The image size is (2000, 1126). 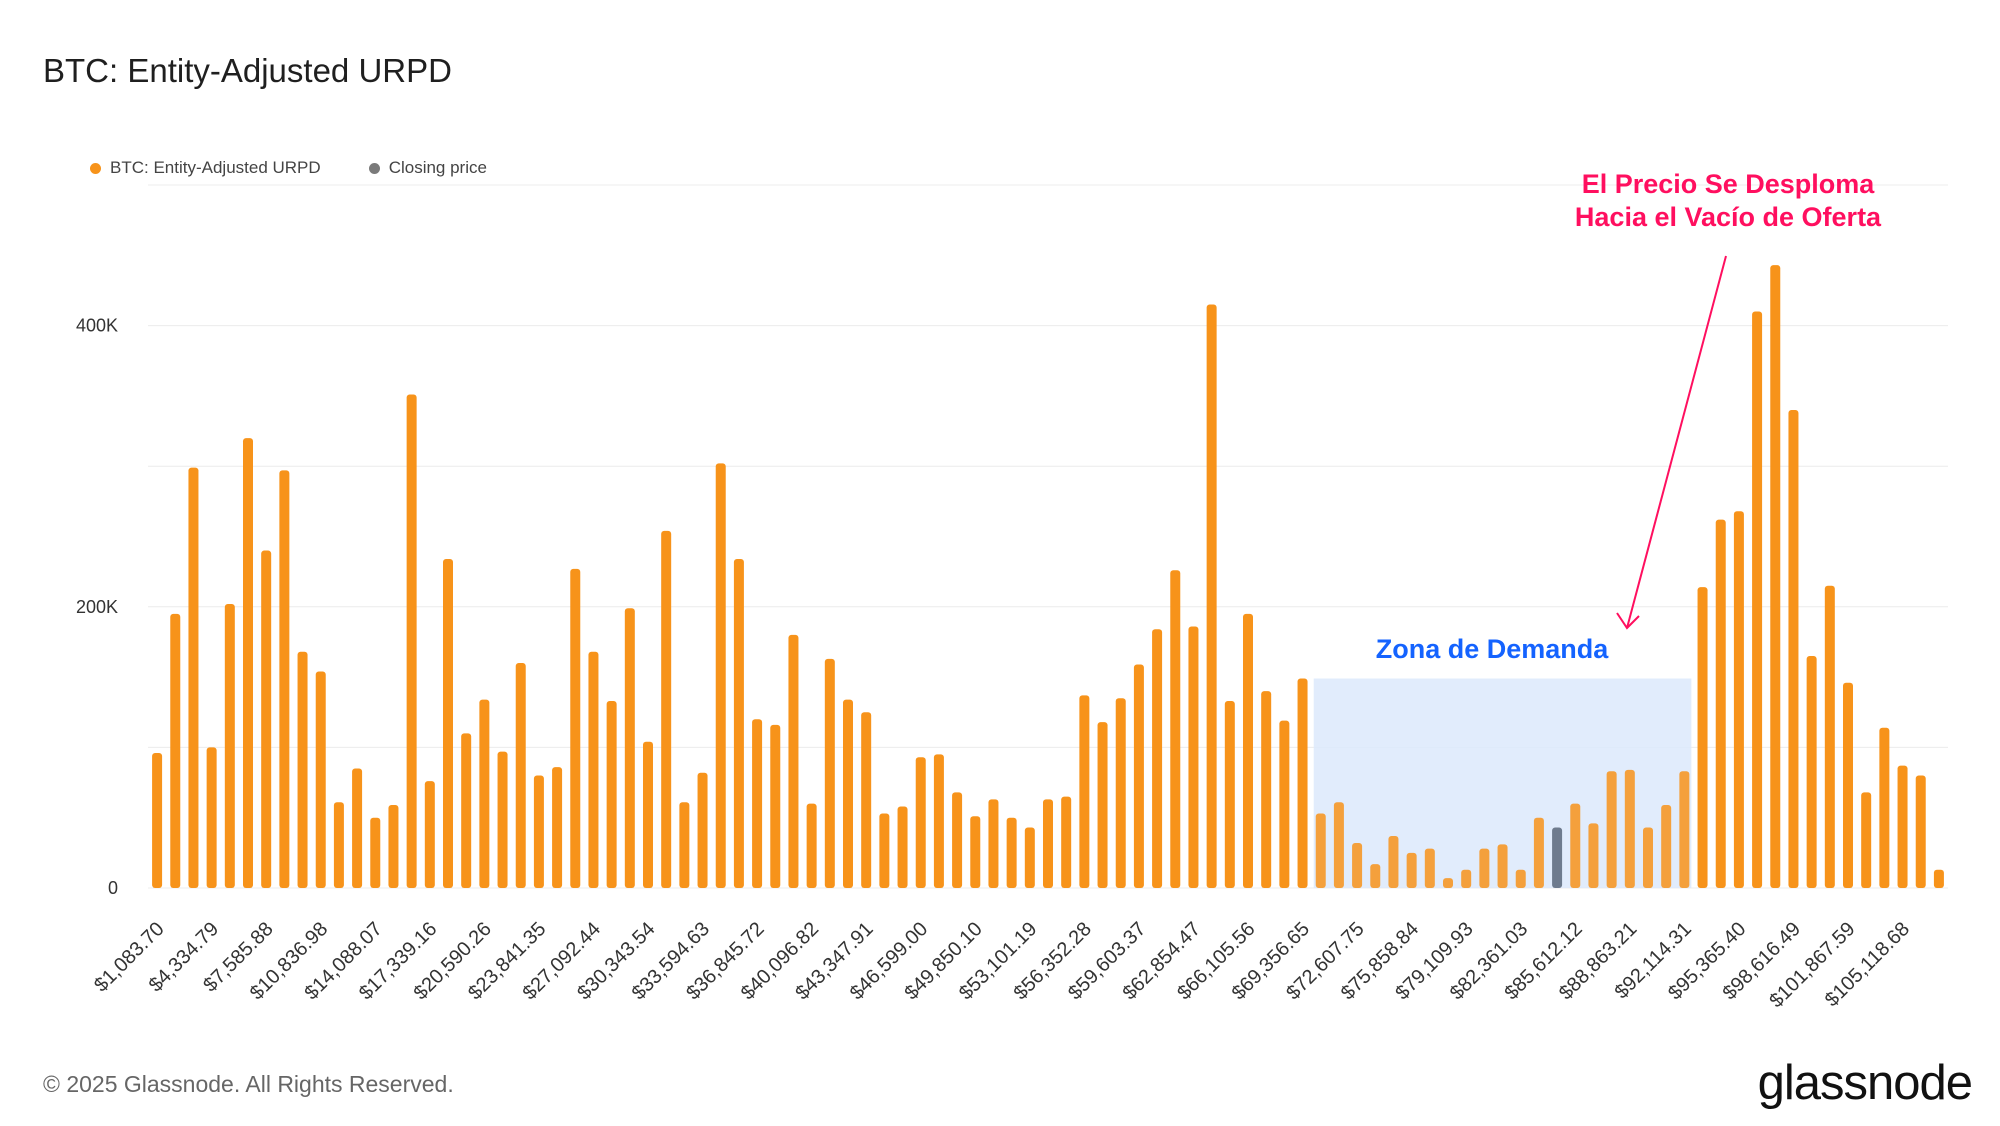 What do you see at coordinates (1493, 649) in the screenshot?
I see `demand-zone-label: Zona de Demanda` at bounding box center [1493, 649].